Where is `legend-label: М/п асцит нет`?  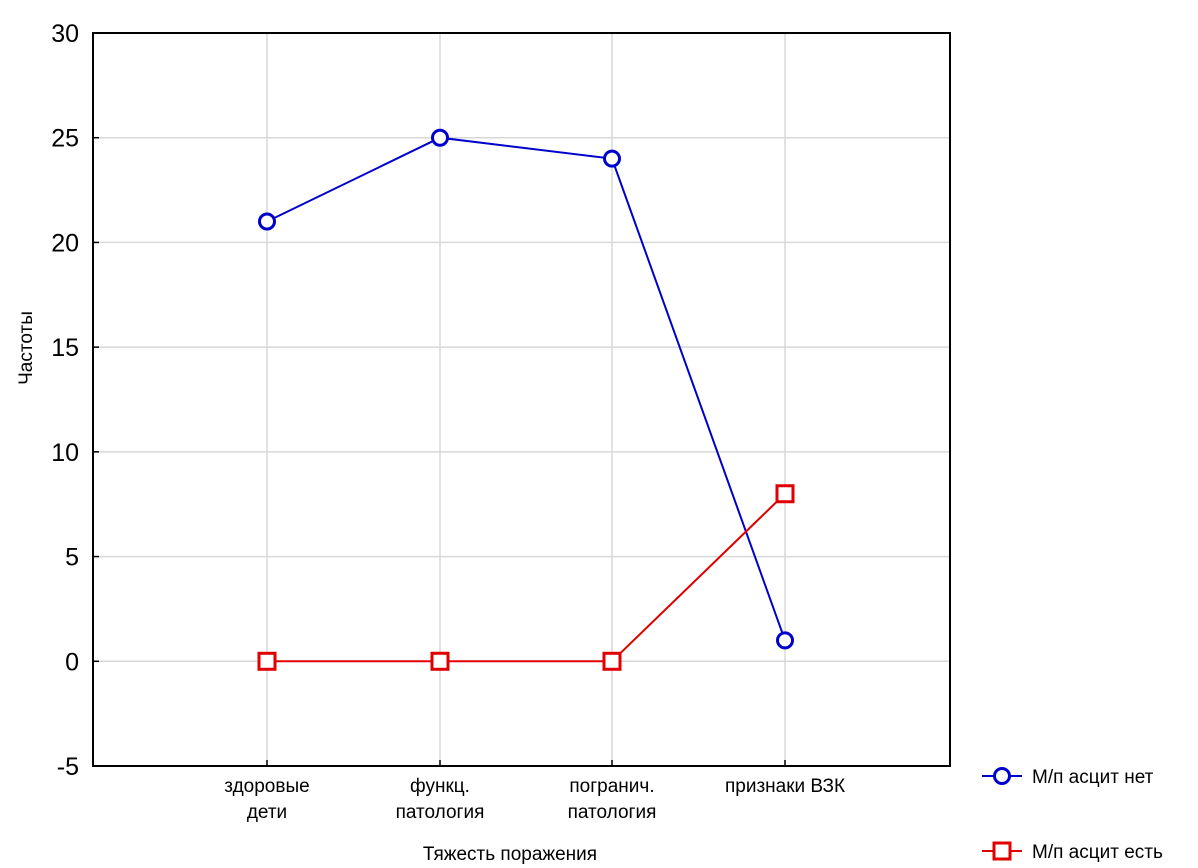
legend-label: М/п асцит нет is located at coordinates (1093, 777).